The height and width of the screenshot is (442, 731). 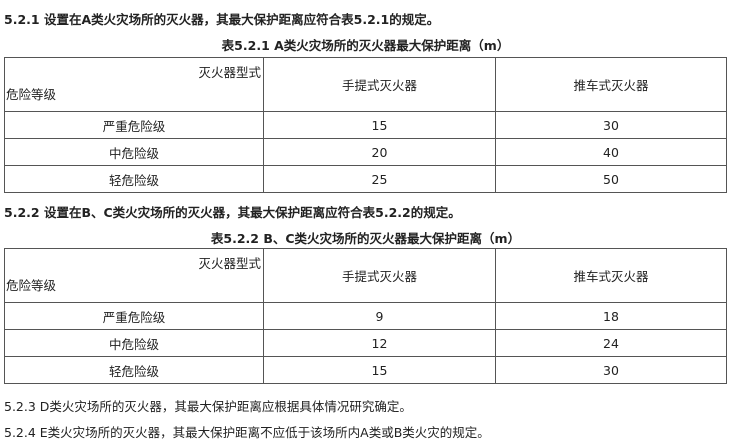 What do you see at coordinates (379, 152) in the screenshot?
I see `cell: 20` at bounding box center [379, 152].